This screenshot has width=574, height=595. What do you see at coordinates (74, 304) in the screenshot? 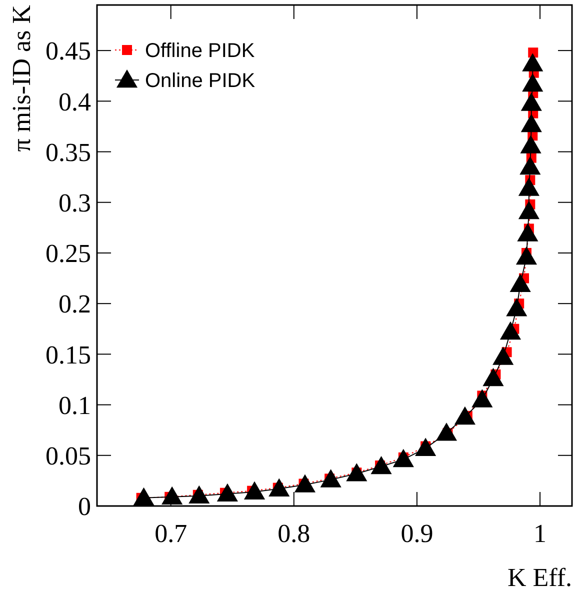
I see `y-tick-label: 0.2` at bounding box center [74, 304].